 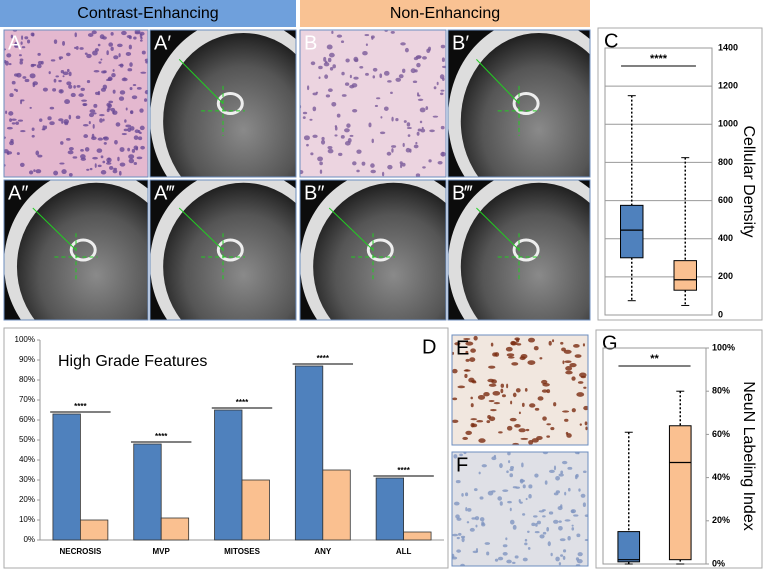 I want to click on y-tick-label: 80%, so click(x=721, y=391).